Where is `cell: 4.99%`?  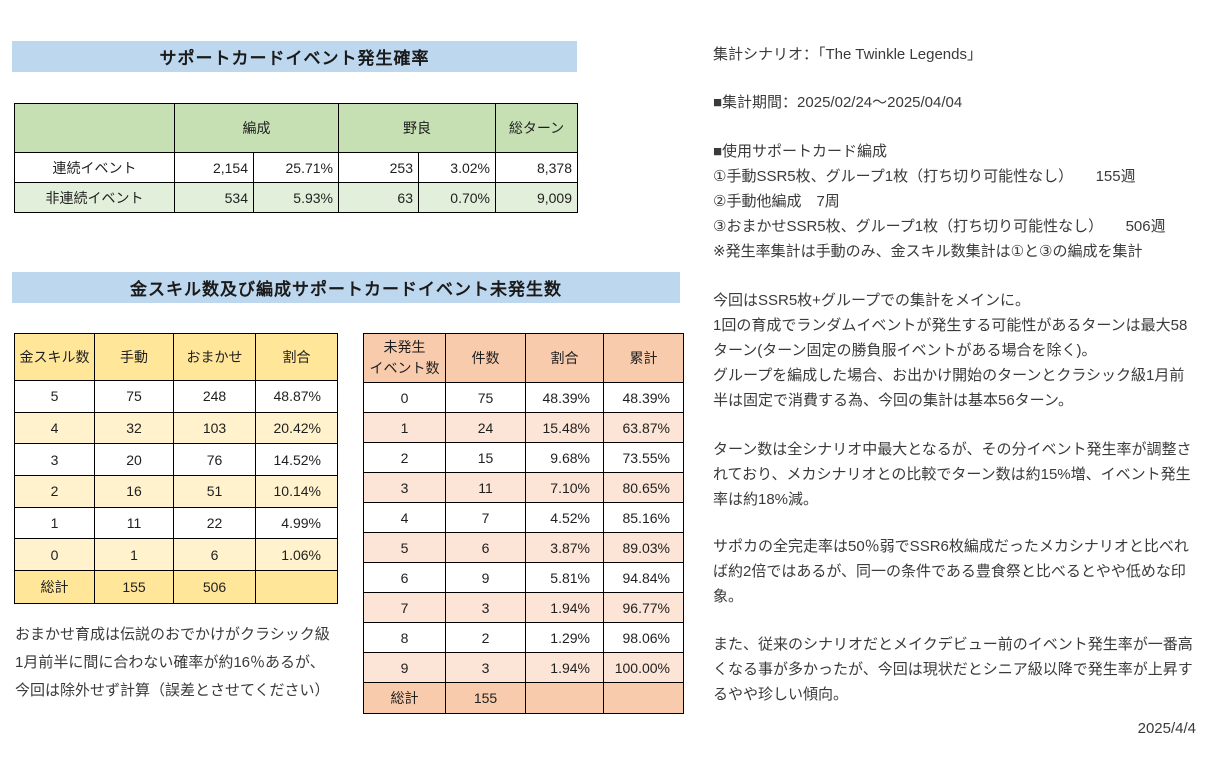 cell: 4.99% is located at coordinates (296, 523).